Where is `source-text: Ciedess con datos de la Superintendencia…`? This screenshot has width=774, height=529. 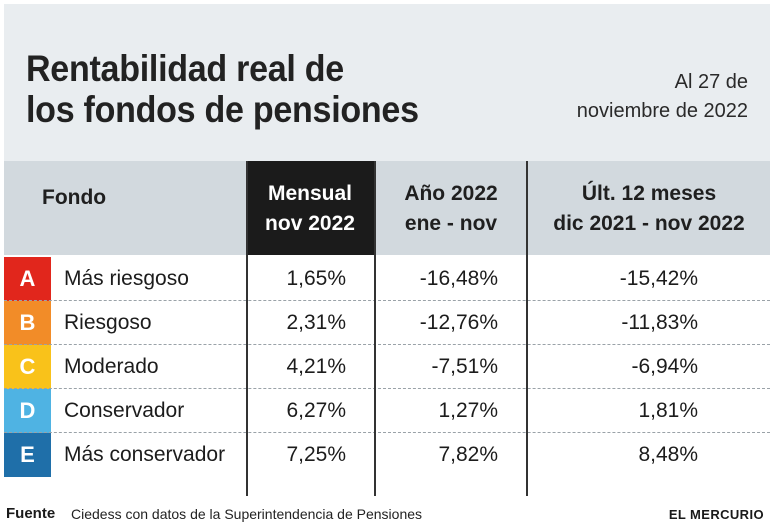 source-text: Ciedess con datos de la Superintendencia… is located at coordinates (247, 514).